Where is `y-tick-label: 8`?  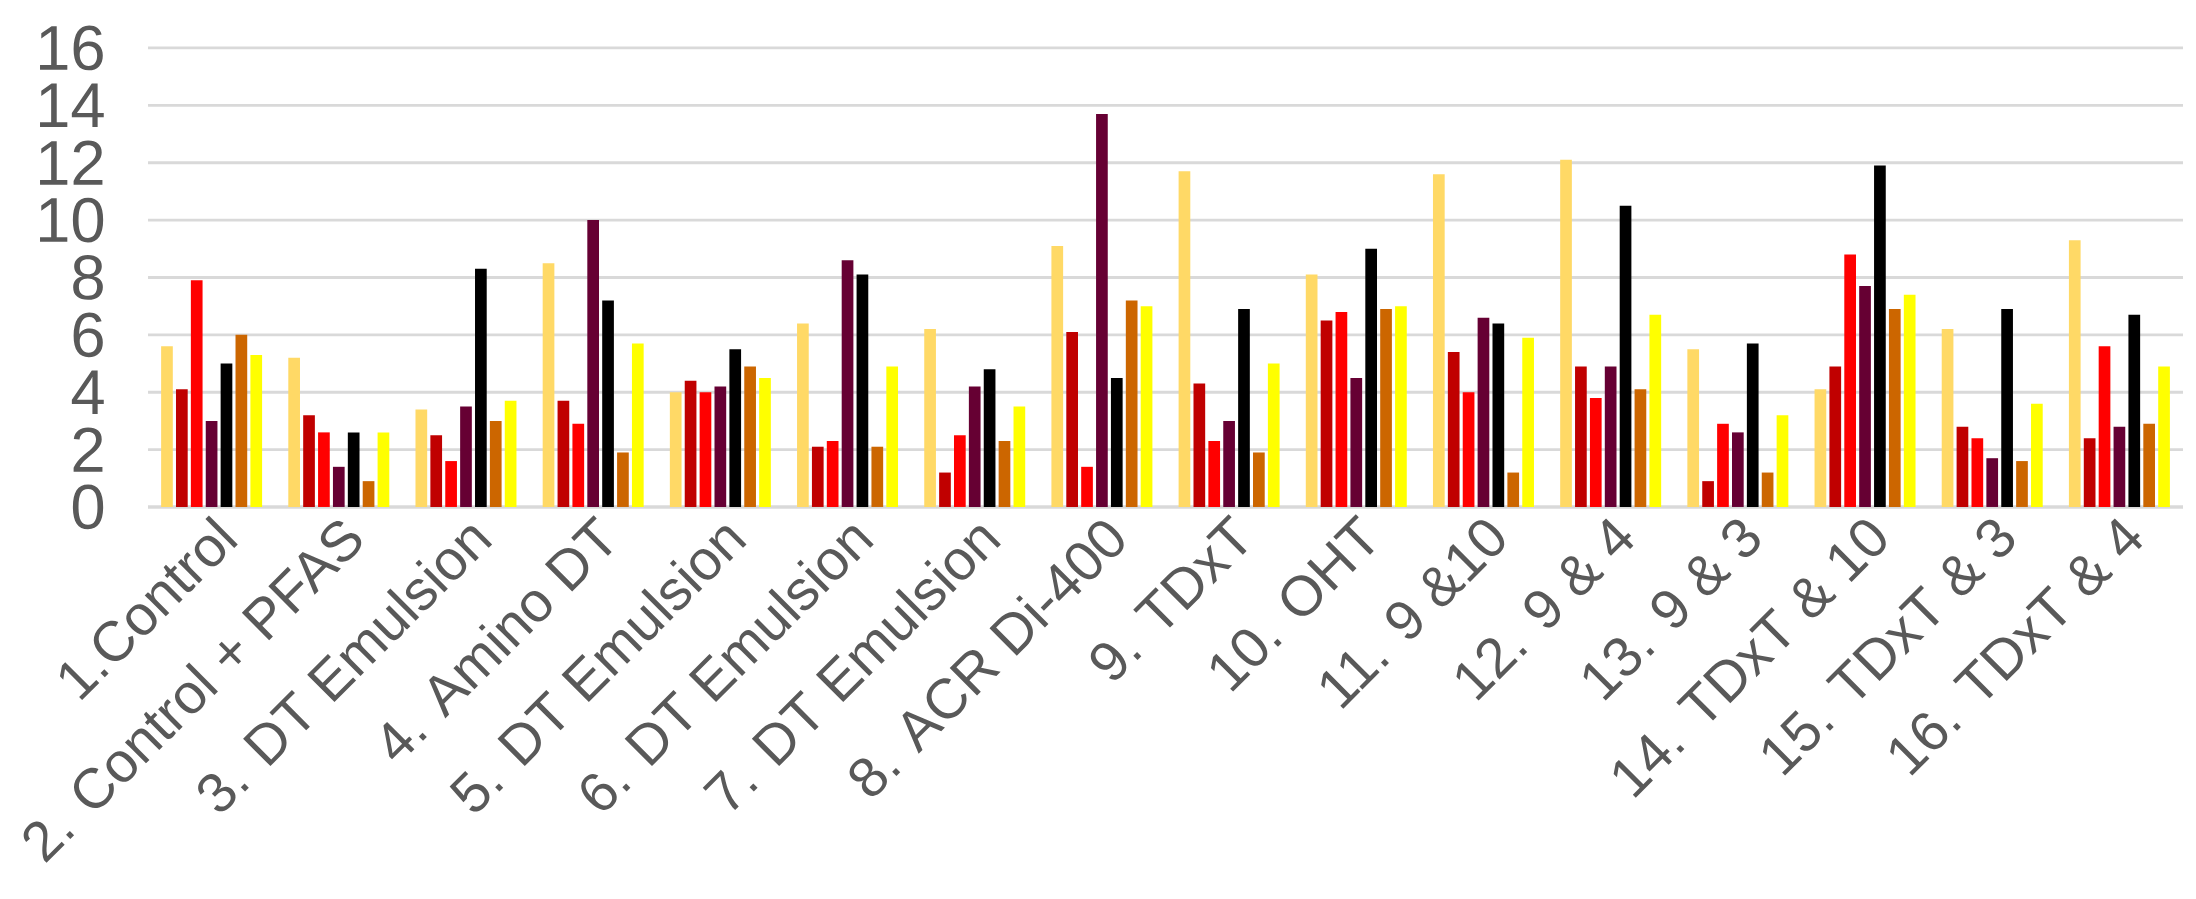
y-tick-label: 8 is located at coordinates (88, 277).